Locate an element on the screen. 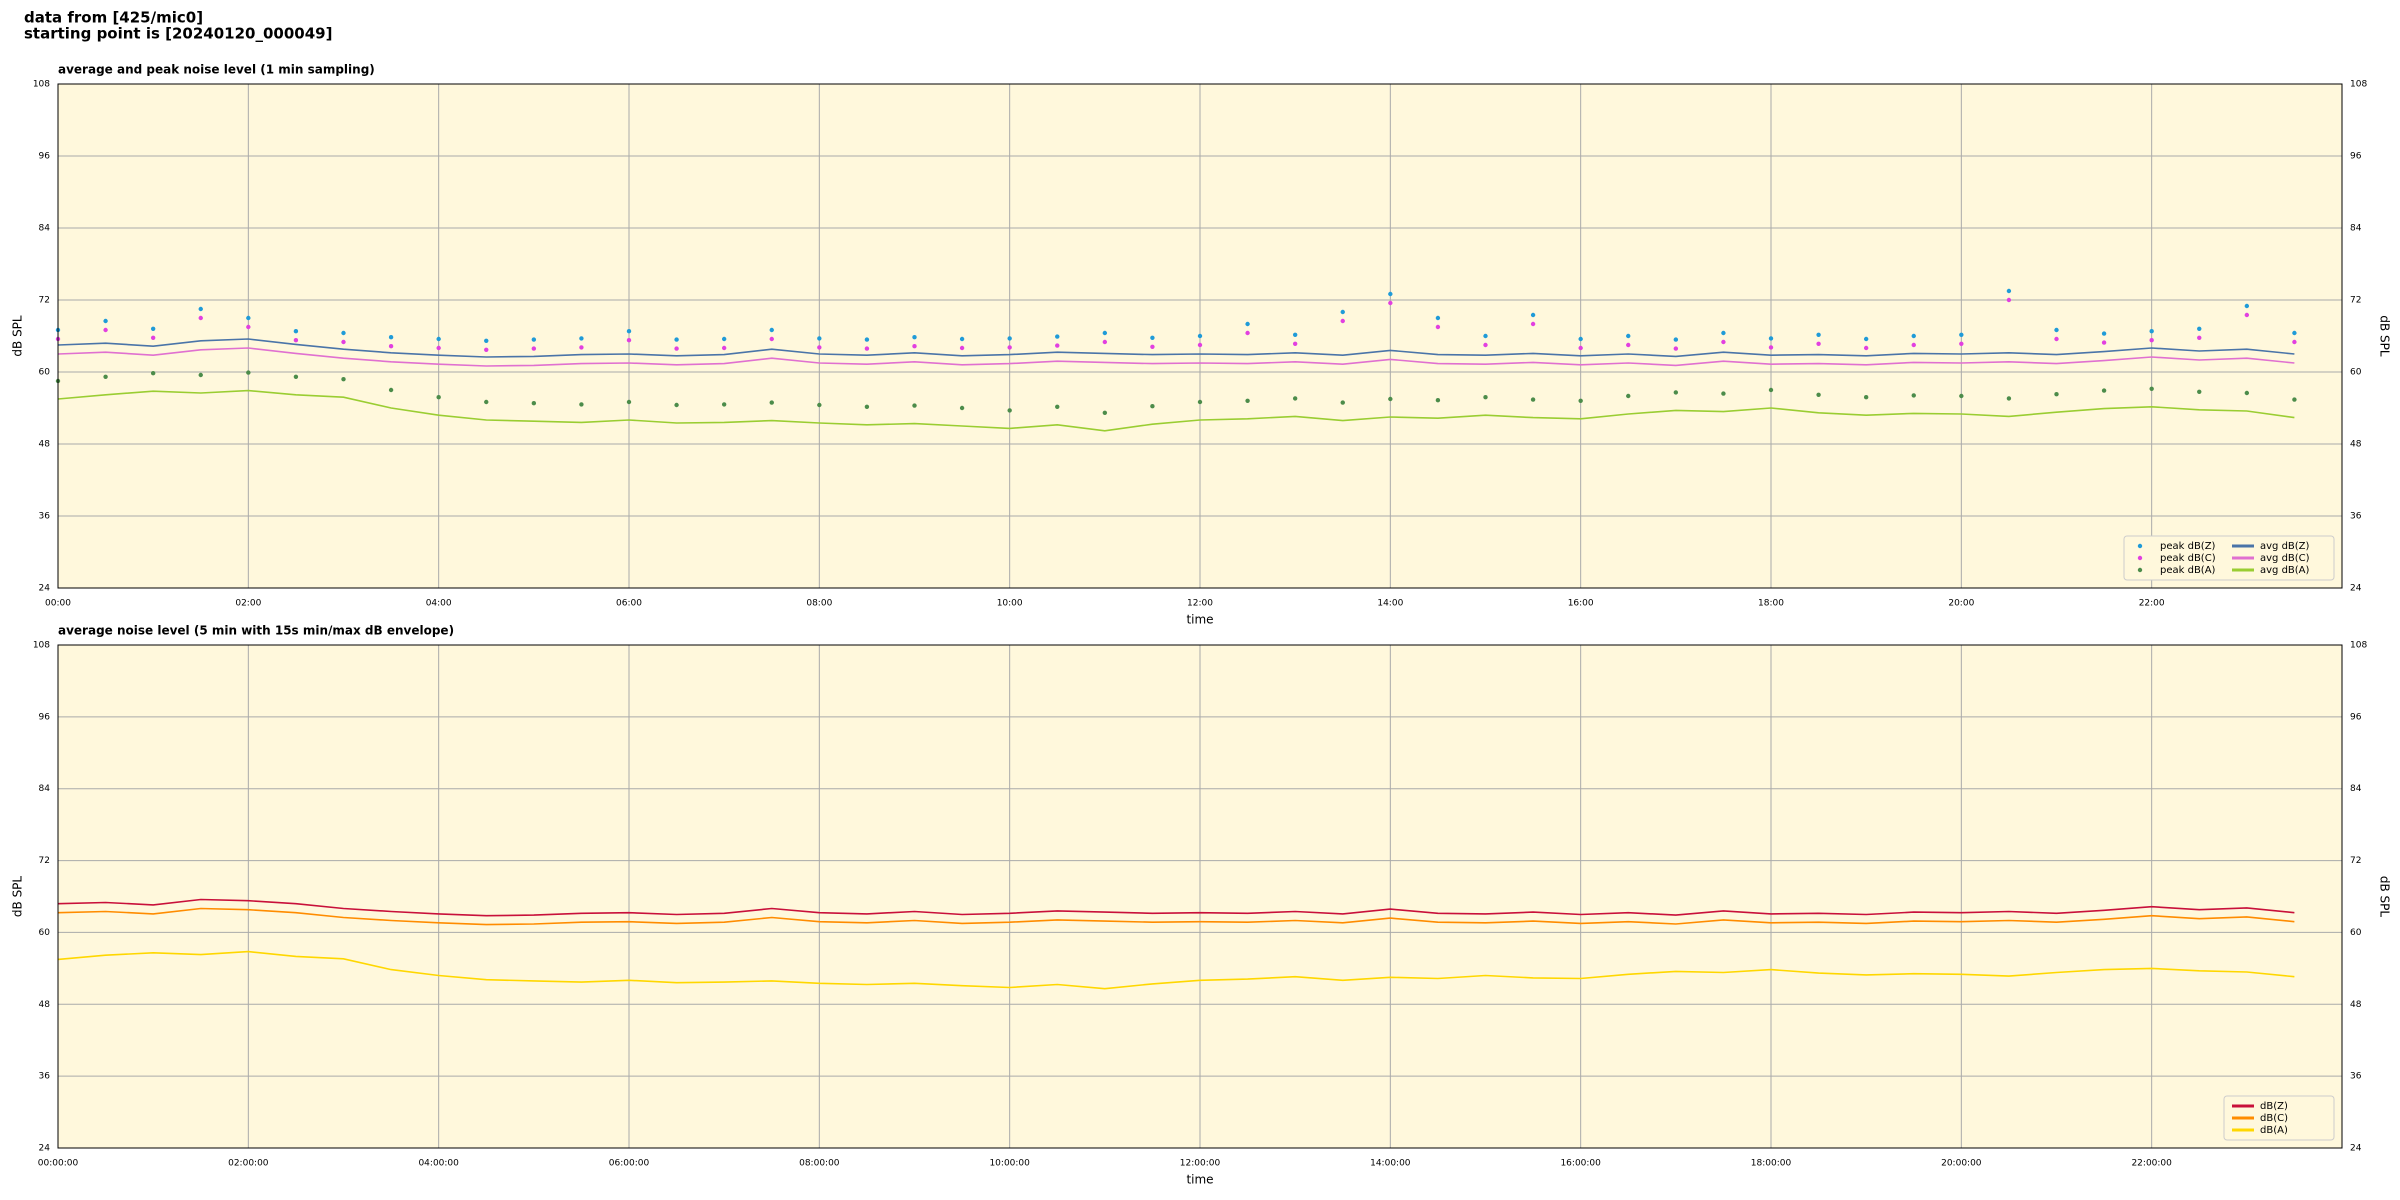 The width and height of the screenshot is (2400, 1200). y-tick-label: 108 is located at coordinates (41, 85).